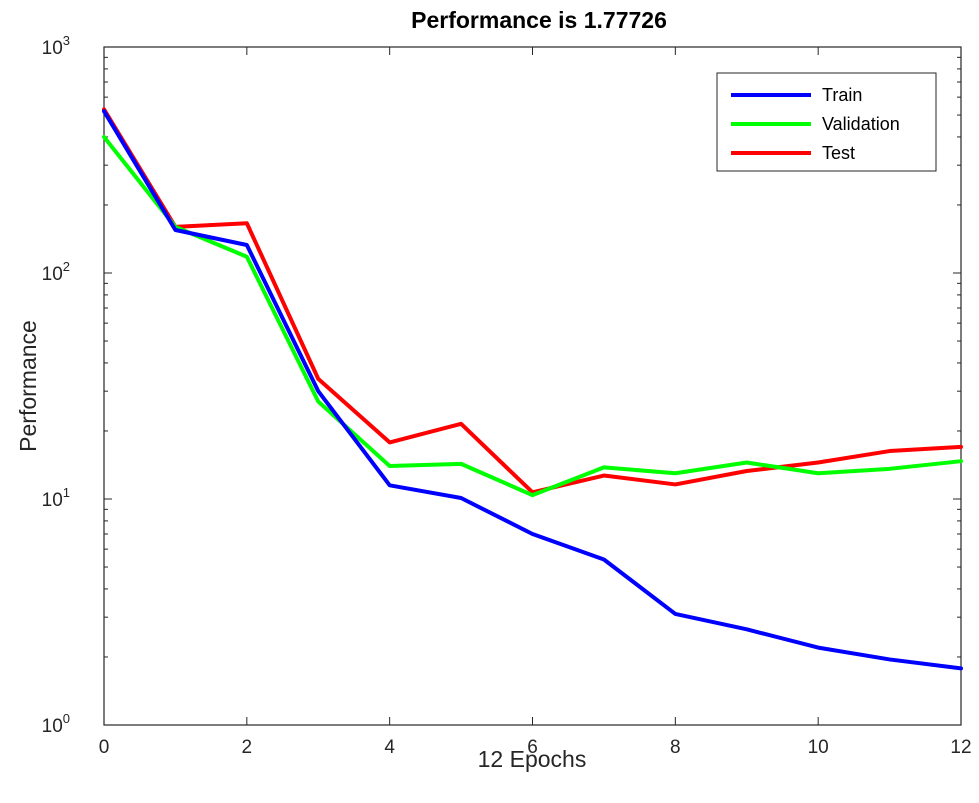 The height and width of the screenshot is (803, 979). Describe the element at coordinates (532, 759) in the screenshot. I see `x-axis-label: 12 Epochs` at that location.